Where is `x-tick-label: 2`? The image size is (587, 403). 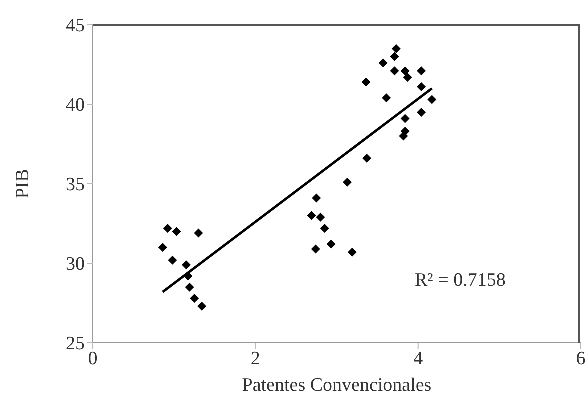
x-tick-label: 2 is located at coordinates (255, 359).